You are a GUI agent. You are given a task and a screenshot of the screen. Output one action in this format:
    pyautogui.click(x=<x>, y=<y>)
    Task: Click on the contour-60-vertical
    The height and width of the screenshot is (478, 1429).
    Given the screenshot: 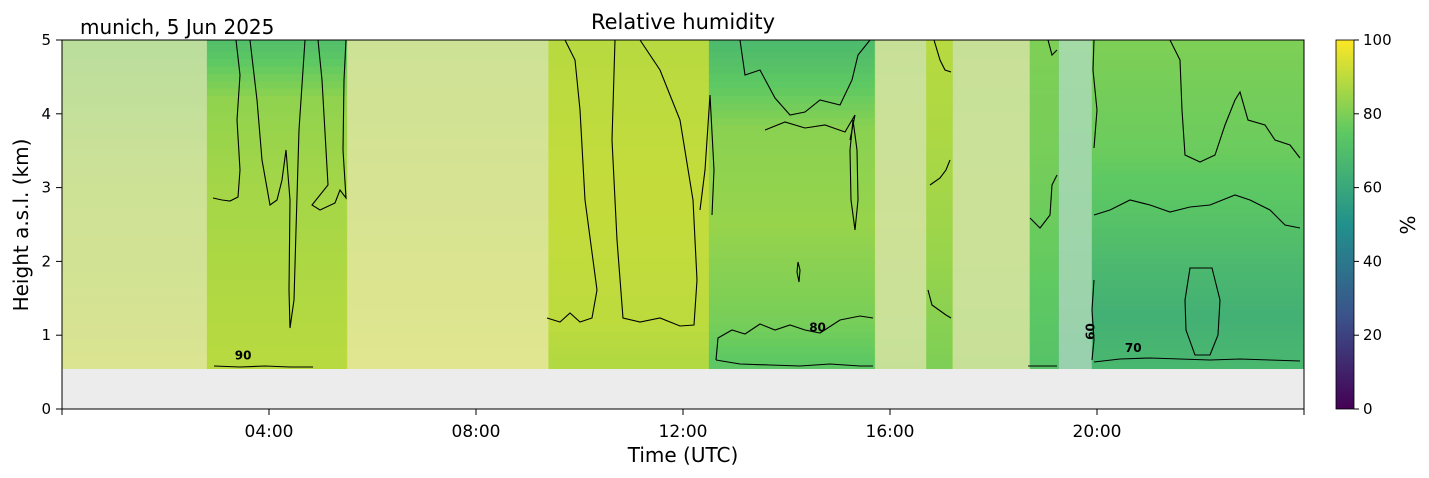 What is the action you would take?
    pyautogui.click(x=1093, y=320)
    